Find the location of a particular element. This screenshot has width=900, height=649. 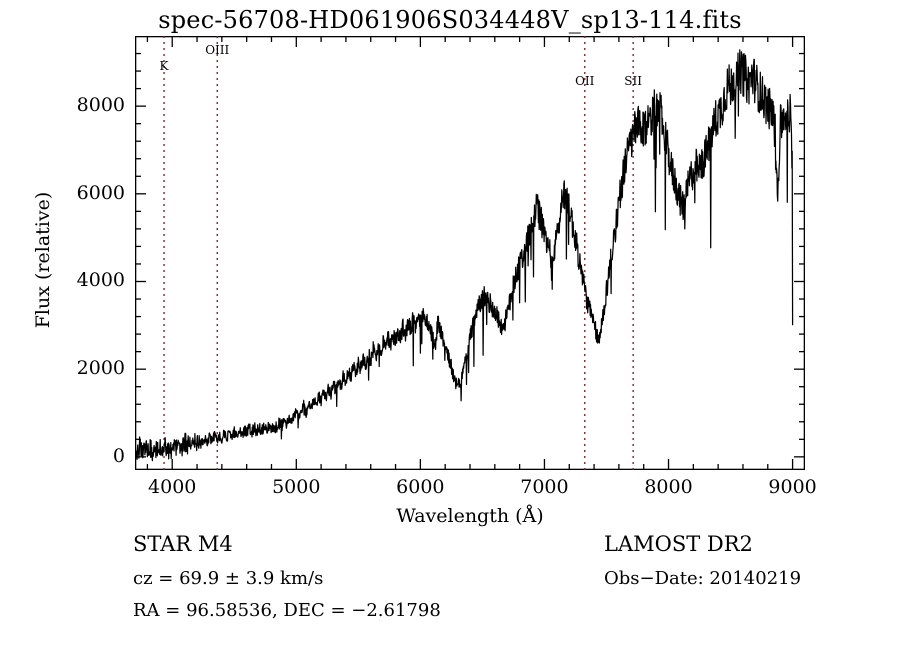

survey-text: LAMOST DR2 is located at coordinates (678, 544).